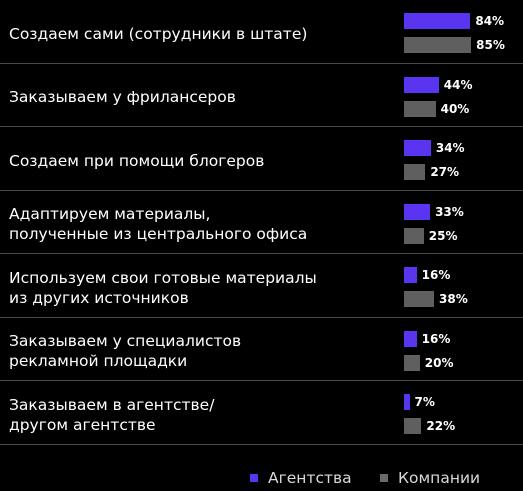 This screenshot has width=523, height=491. Describe the element at coordinates (137, 160) in the screenshot. I see `category-label-line: Создаем при помощи блогеров` at that location.